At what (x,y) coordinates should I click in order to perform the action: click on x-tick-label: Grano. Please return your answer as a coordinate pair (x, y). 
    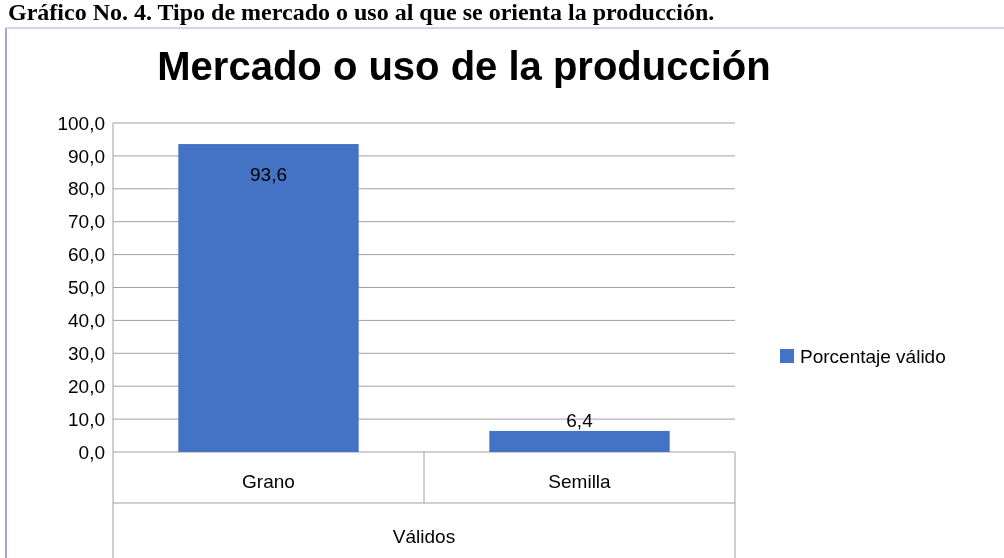
    Looking at the image, I should click on (268, 481).